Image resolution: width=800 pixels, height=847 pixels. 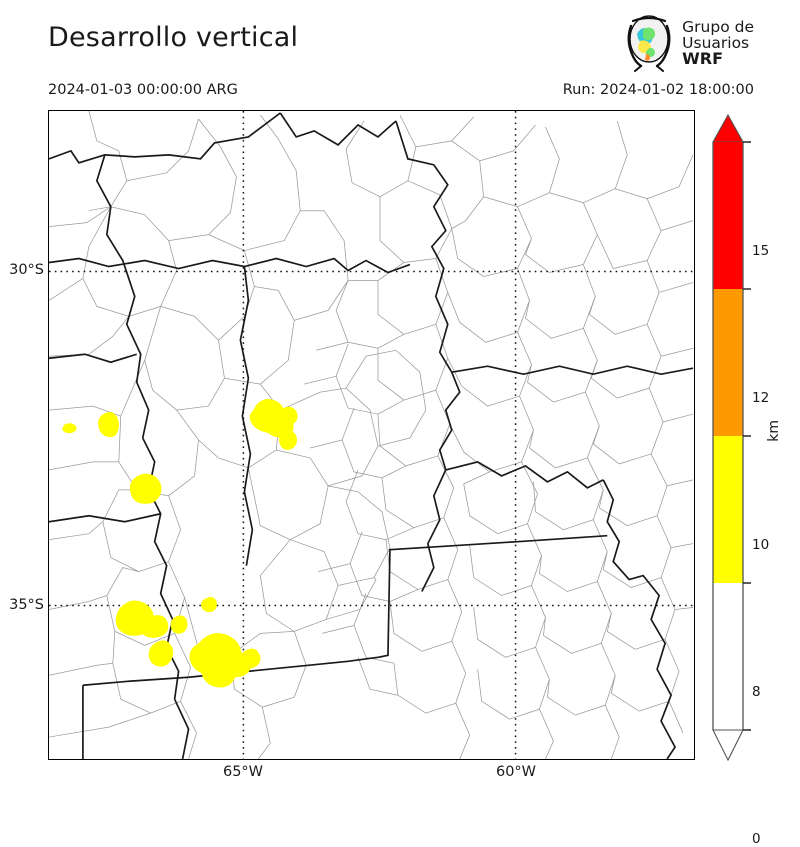 I want to click on globe-icon, so click(x=649, y=43).